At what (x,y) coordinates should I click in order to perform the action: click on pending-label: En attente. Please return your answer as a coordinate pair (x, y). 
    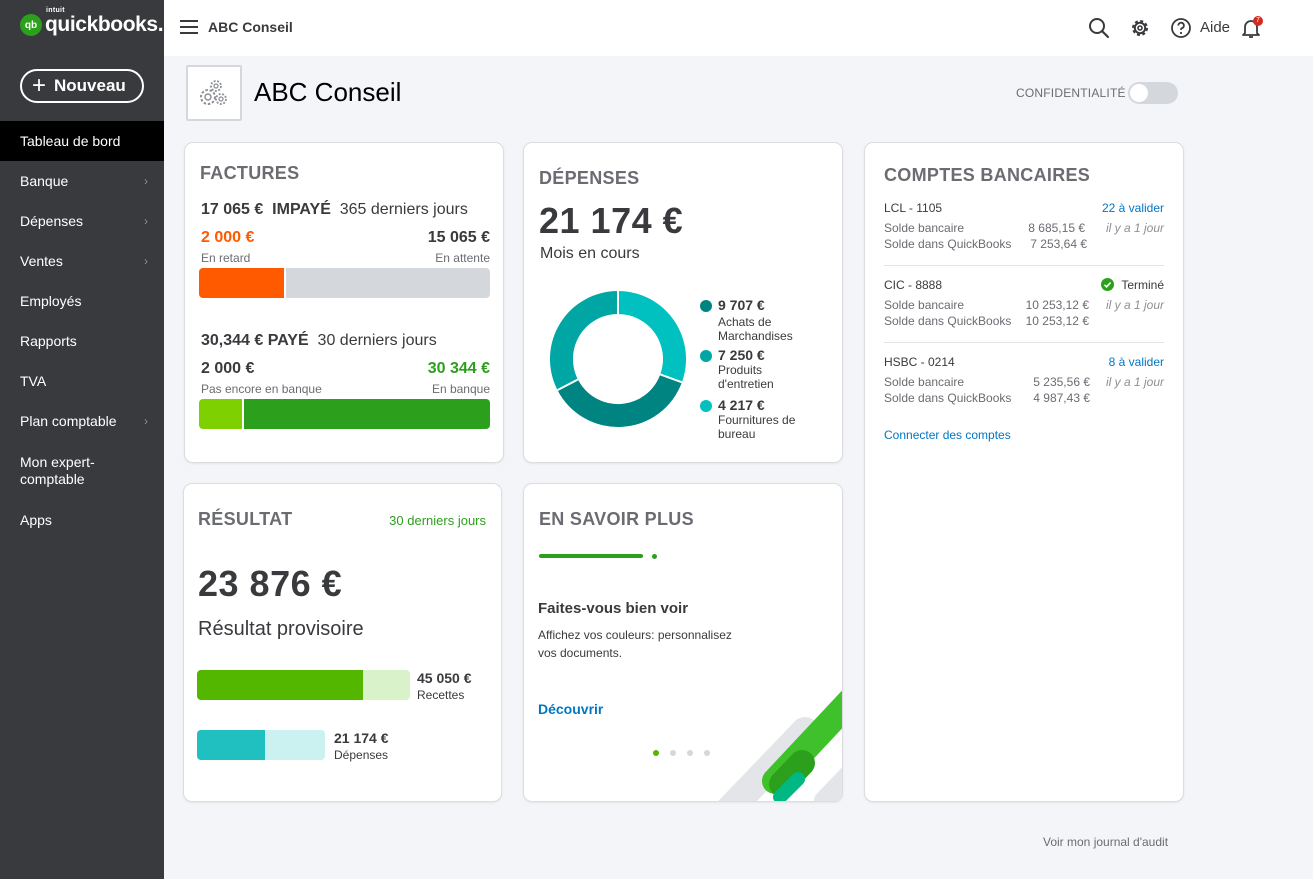
    Looking at the image, I should click on (462, 258).